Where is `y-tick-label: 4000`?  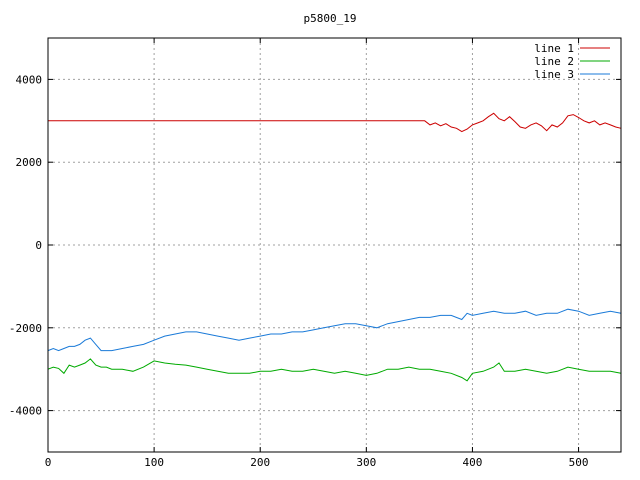
y-tick-label: 4000 is located at coordinates (29, 79).